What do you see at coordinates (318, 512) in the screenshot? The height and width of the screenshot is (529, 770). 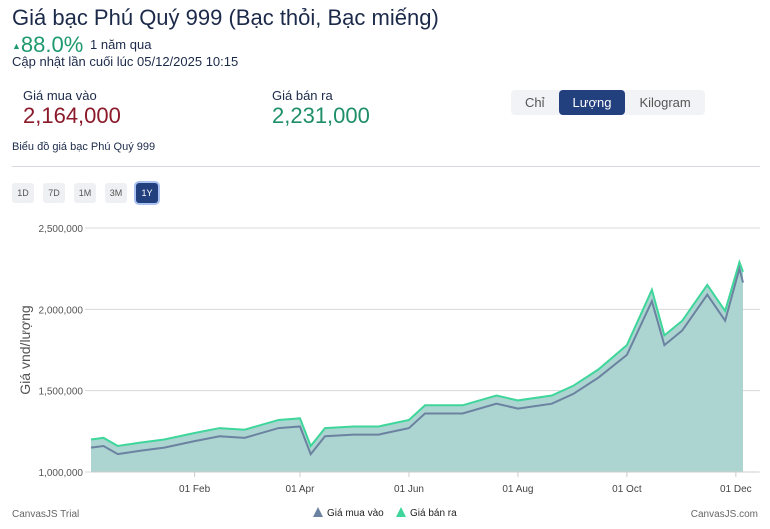 I see `legend-buy-icon` at bounding box center [318, 512].